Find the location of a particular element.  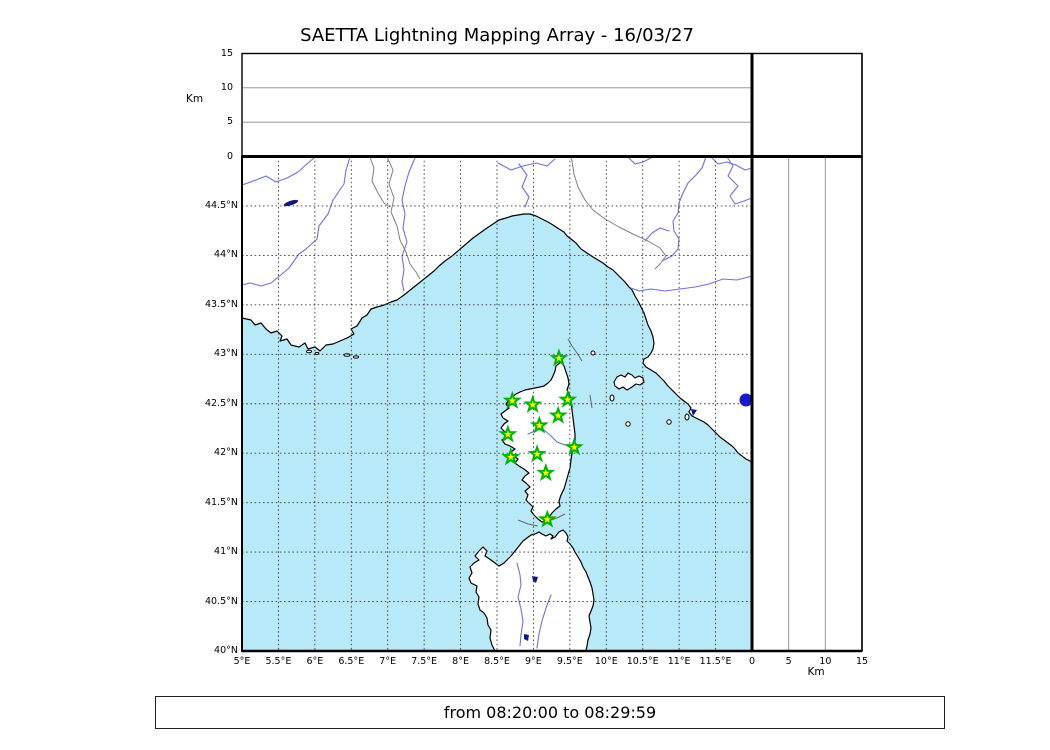

lat-vs-alt-panel is located at coordinates (807, 403).